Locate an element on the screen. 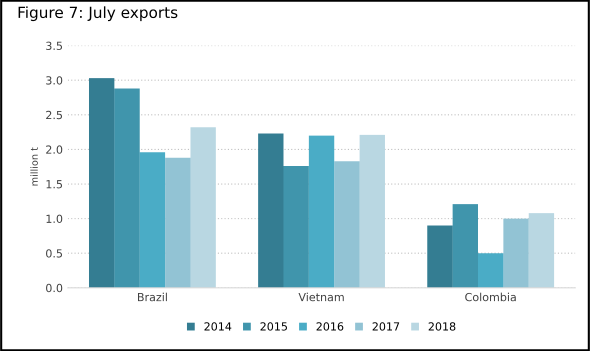 This screenshot has height=351, width=590. y-tick-label: 2.0 is located at coordinates (54, 149).